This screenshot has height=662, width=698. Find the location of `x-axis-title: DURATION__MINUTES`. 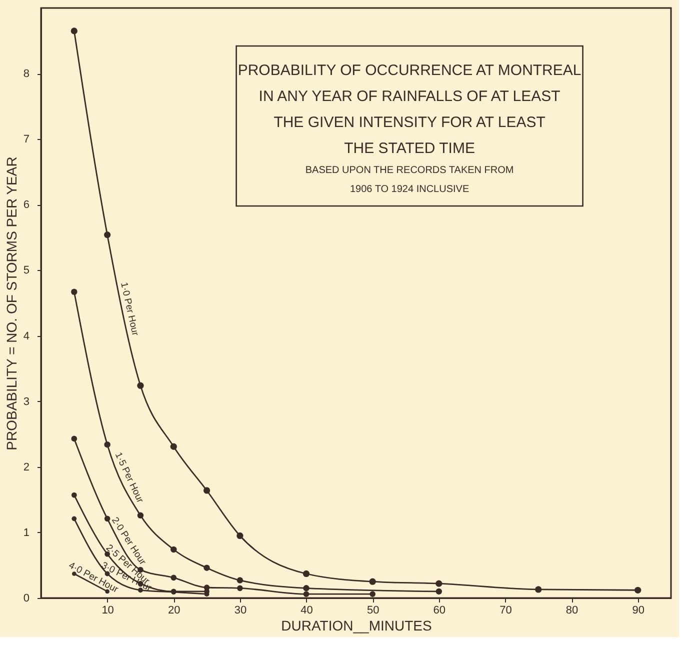

x-axis-title: DURATION__MINUTES is located at coordinates (356, 626).